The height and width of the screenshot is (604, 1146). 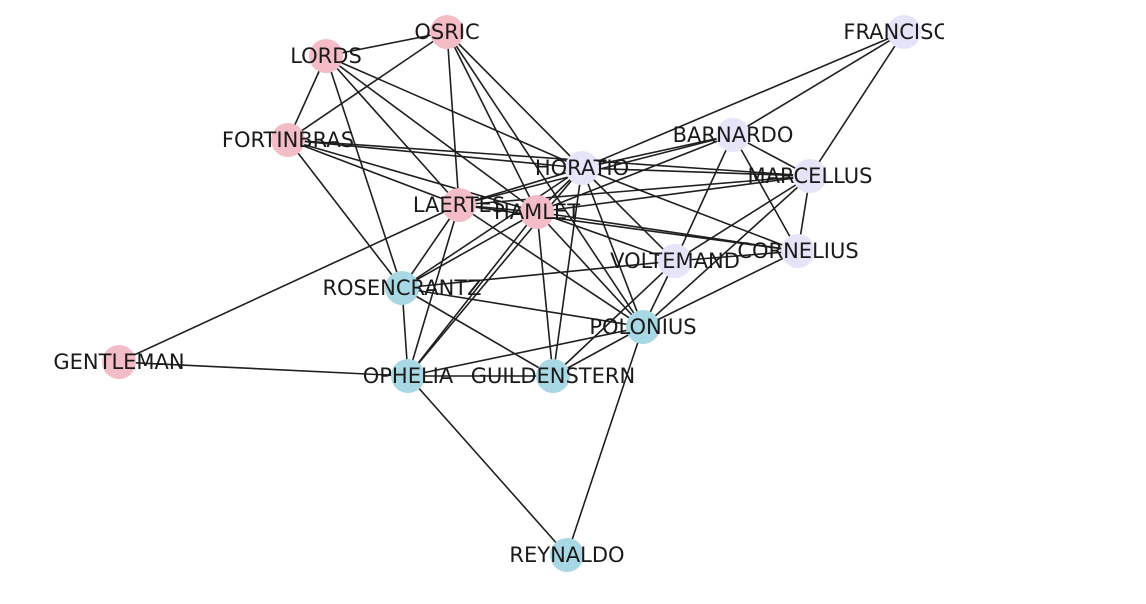 I want to click on edge-fortinbras-hamlet, so click(x=412, y=176).